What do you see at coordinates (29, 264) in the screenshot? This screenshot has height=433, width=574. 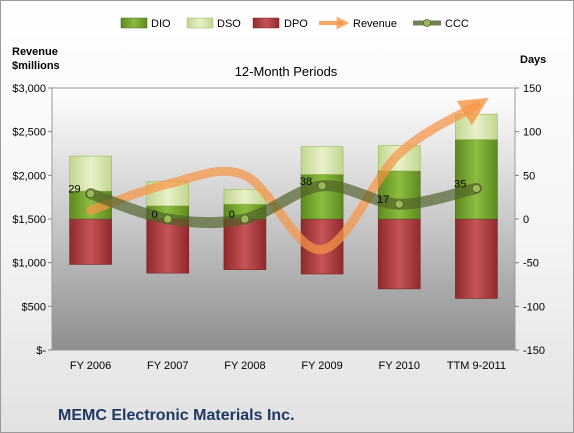 I see `left-axis-tick-label: $1,000` at bounding box center [29, 264].